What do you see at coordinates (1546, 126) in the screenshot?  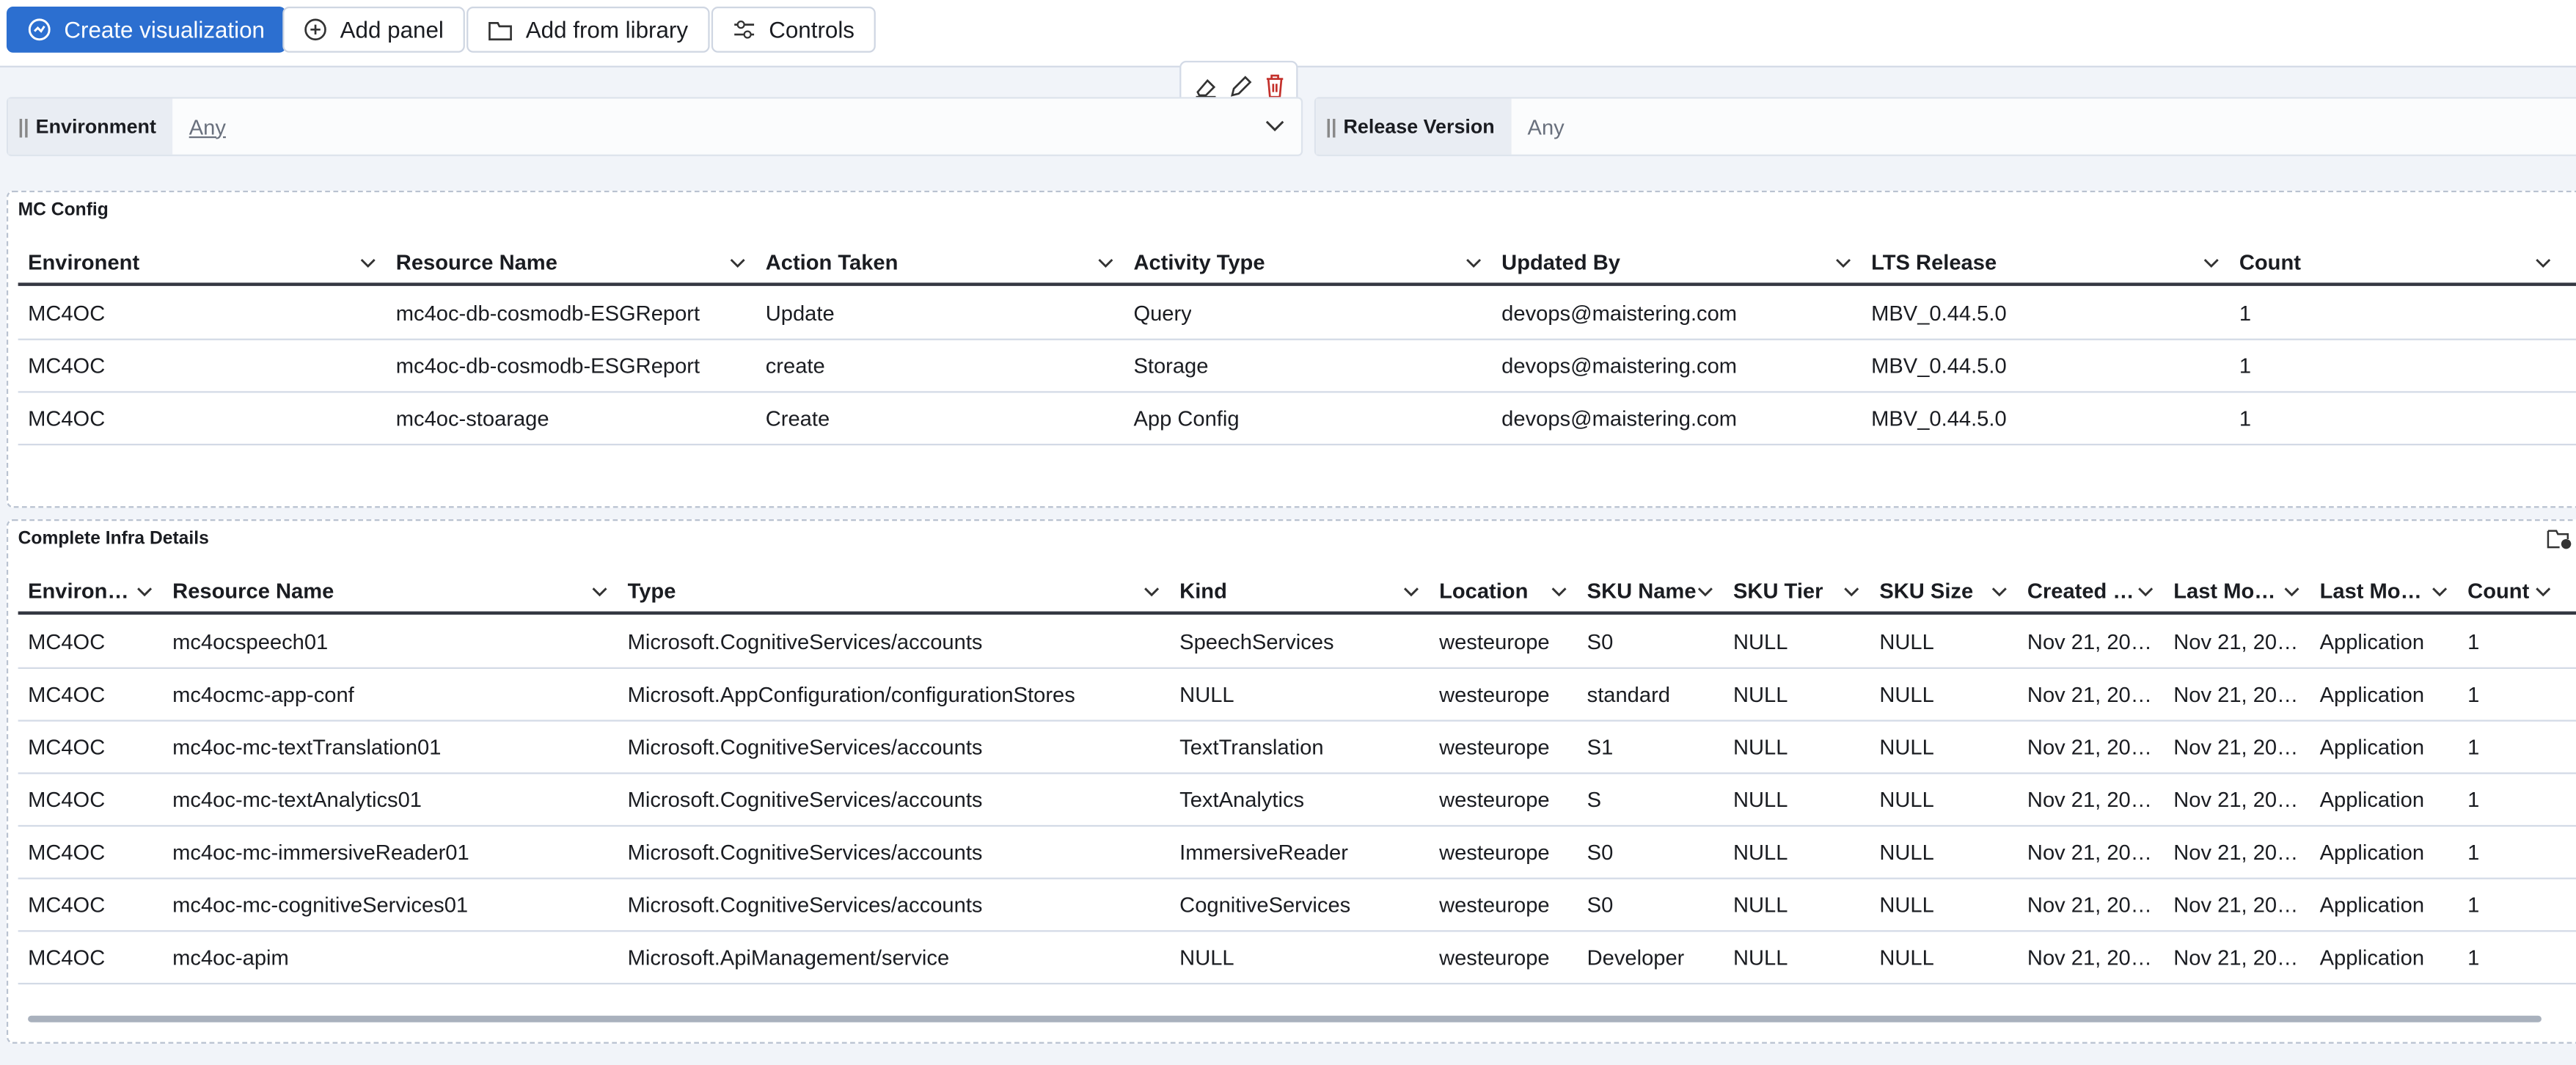 I see `control-value: Any` at bounding box center [1546, 126].